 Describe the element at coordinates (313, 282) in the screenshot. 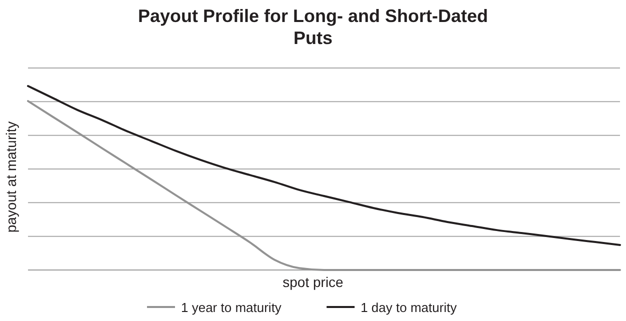

I see `x-axis-title: spot price` at that location.